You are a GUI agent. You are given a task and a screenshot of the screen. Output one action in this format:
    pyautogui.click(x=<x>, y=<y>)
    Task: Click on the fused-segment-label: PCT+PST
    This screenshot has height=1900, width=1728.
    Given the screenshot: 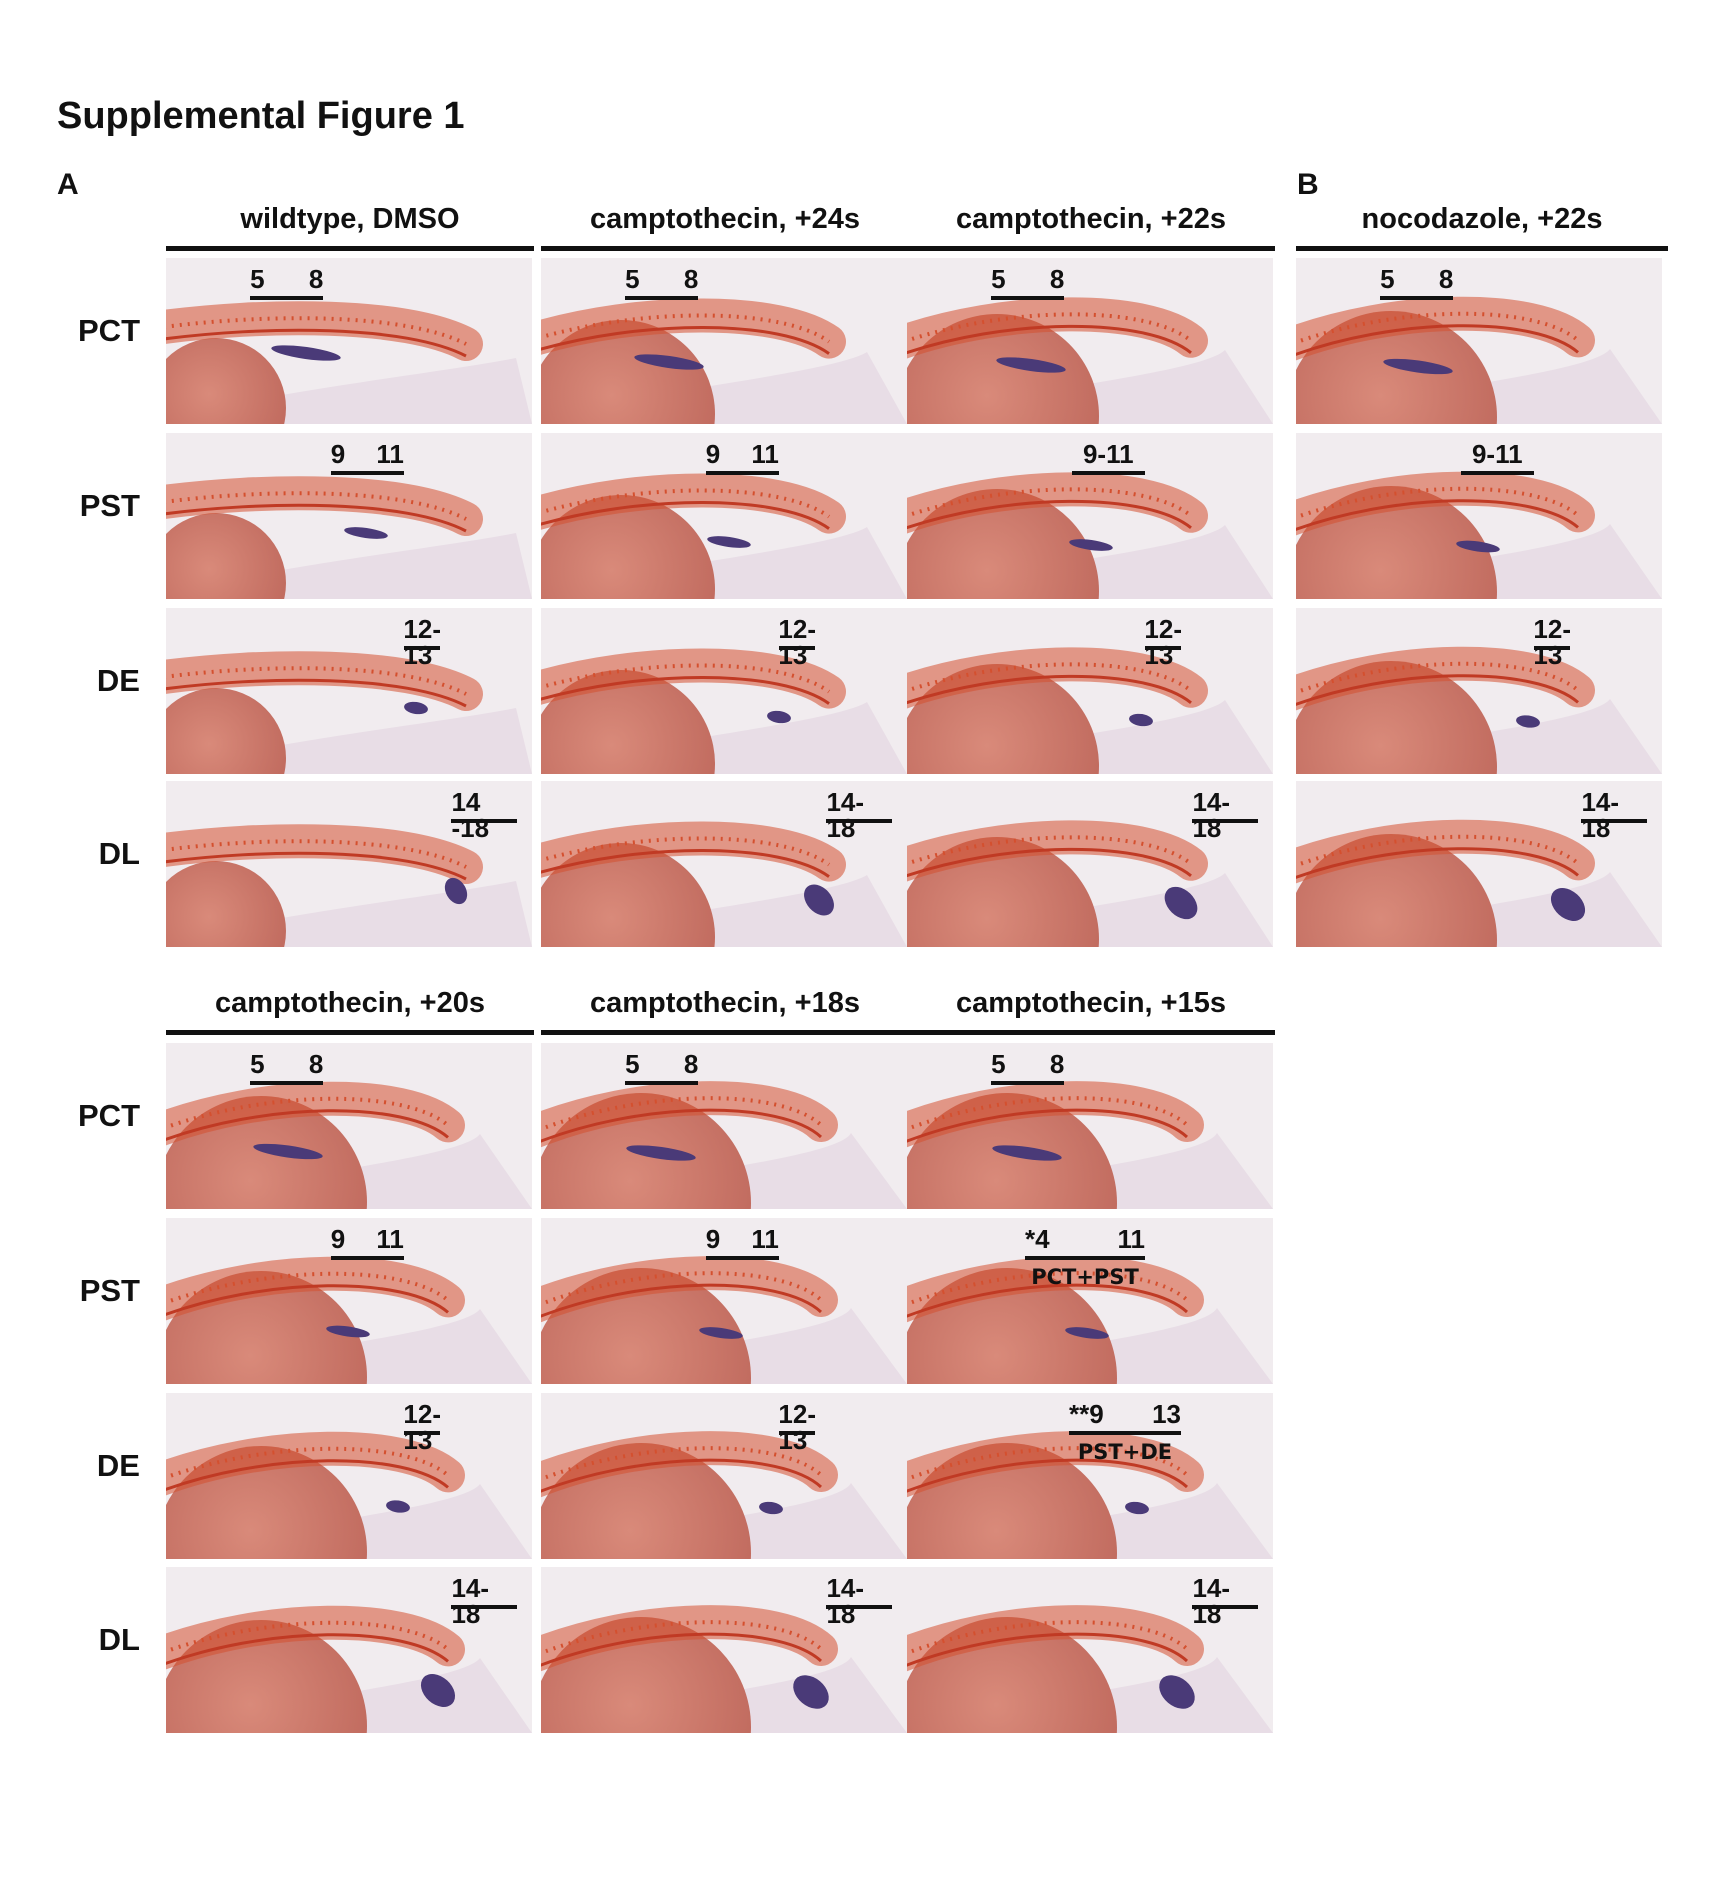 What is the action you would take?
    pyautogui.click(x=1085, y=1277)
    